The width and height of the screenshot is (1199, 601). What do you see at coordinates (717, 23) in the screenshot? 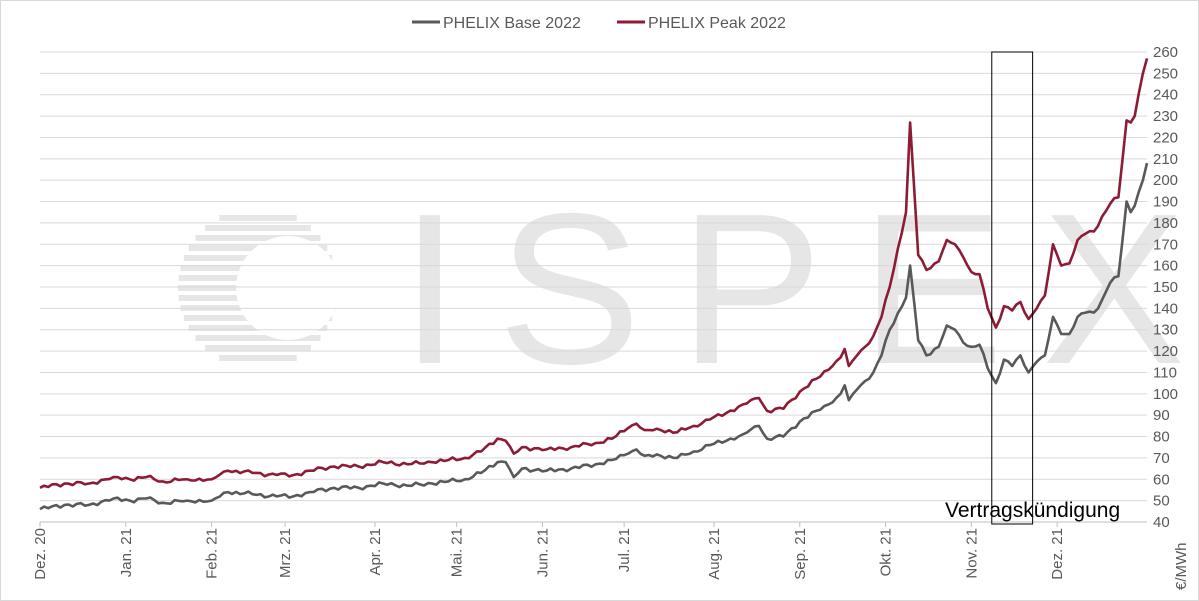
I see `legend-label: PHELIX Peak 2022` at bounding box center [717, 23].